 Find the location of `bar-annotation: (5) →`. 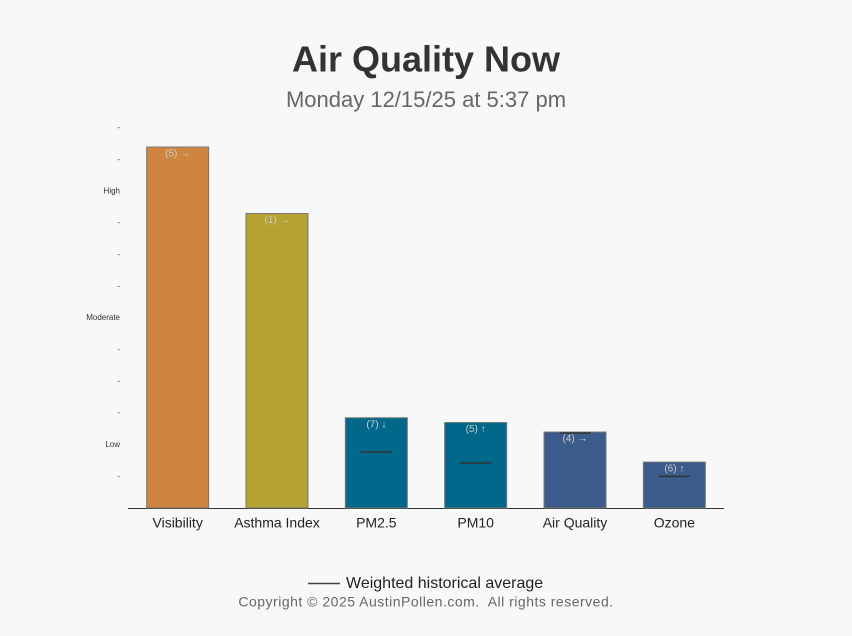

bar-annotation: (5) → is located at coordinates (177, 154).